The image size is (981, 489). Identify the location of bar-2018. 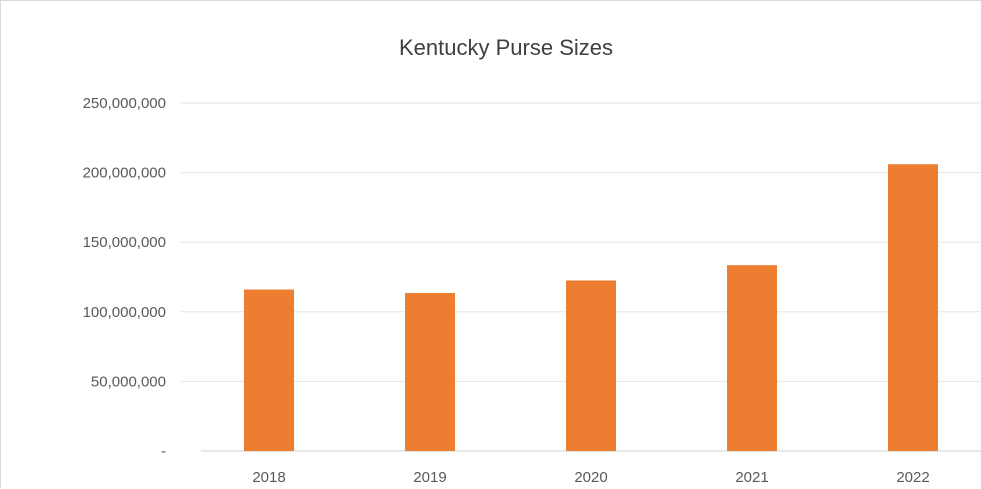
(269, 370).